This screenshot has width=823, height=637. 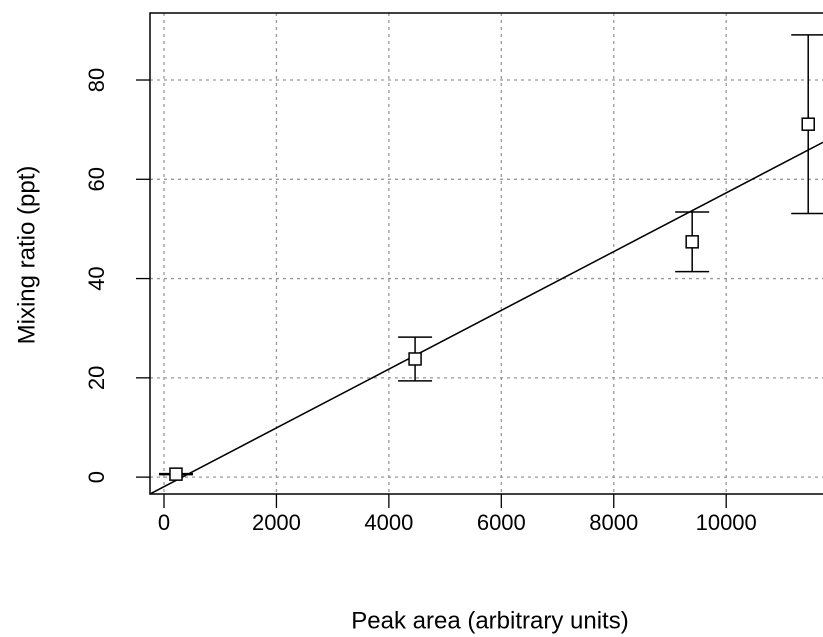 What do you see at coordinates (164, 522) in the screenshot?
I see `x-tick-label: 0` at bounding box center [164, 522].